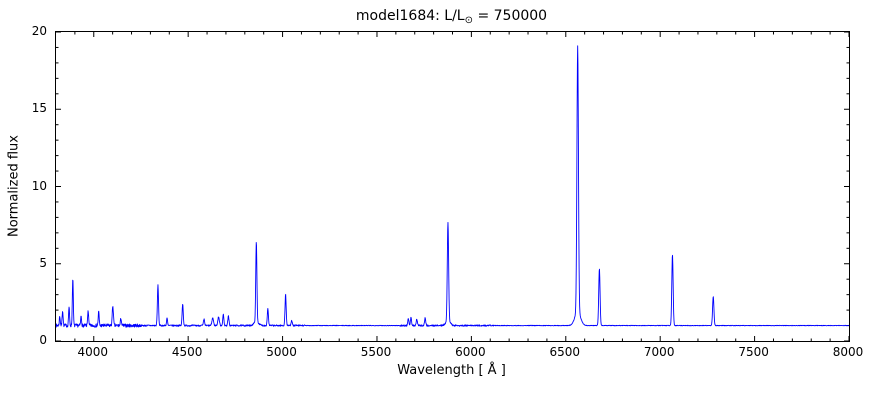 The image size is (880, 400). What do you see at coordinates (451, 370) in the screenshot?
I see `x-axis-label: Wavelength [ Å ]` at bounding box center [451, 370].